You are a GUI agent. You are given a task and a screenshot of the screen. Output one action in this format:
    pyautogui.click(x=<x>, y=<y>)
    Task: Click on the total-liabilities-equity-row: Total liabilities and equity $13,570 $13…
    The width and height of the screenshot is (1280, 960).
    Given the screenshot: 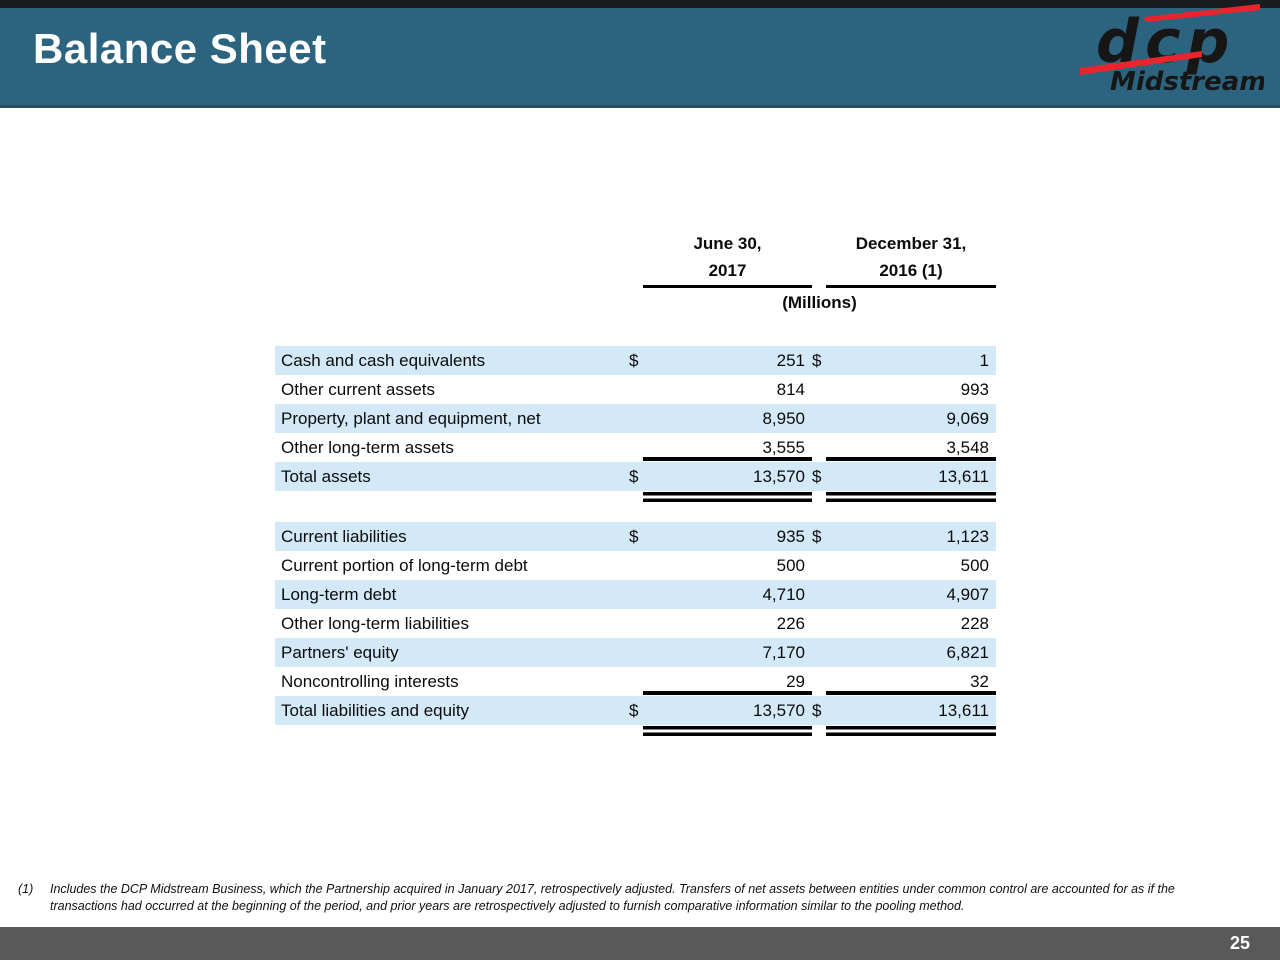 What is the action you would take?
    pyautogui.click(x=635, y=713)
    